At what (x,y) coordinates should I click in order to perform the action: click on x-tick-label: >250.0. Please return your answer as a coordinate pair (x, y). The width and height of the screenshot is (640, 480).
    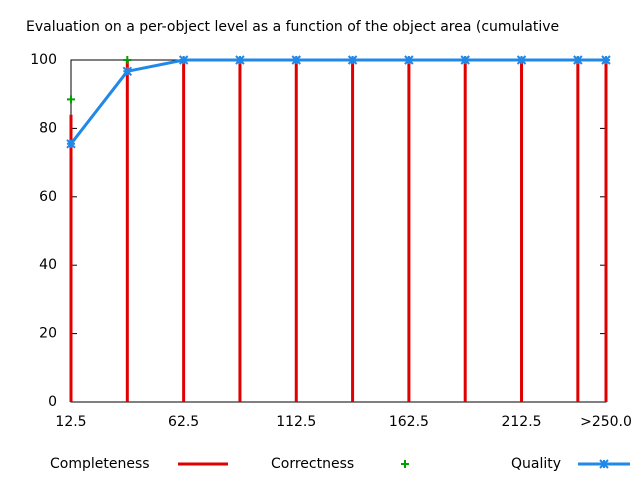
    Looking at the image, I should click on (606, 422).